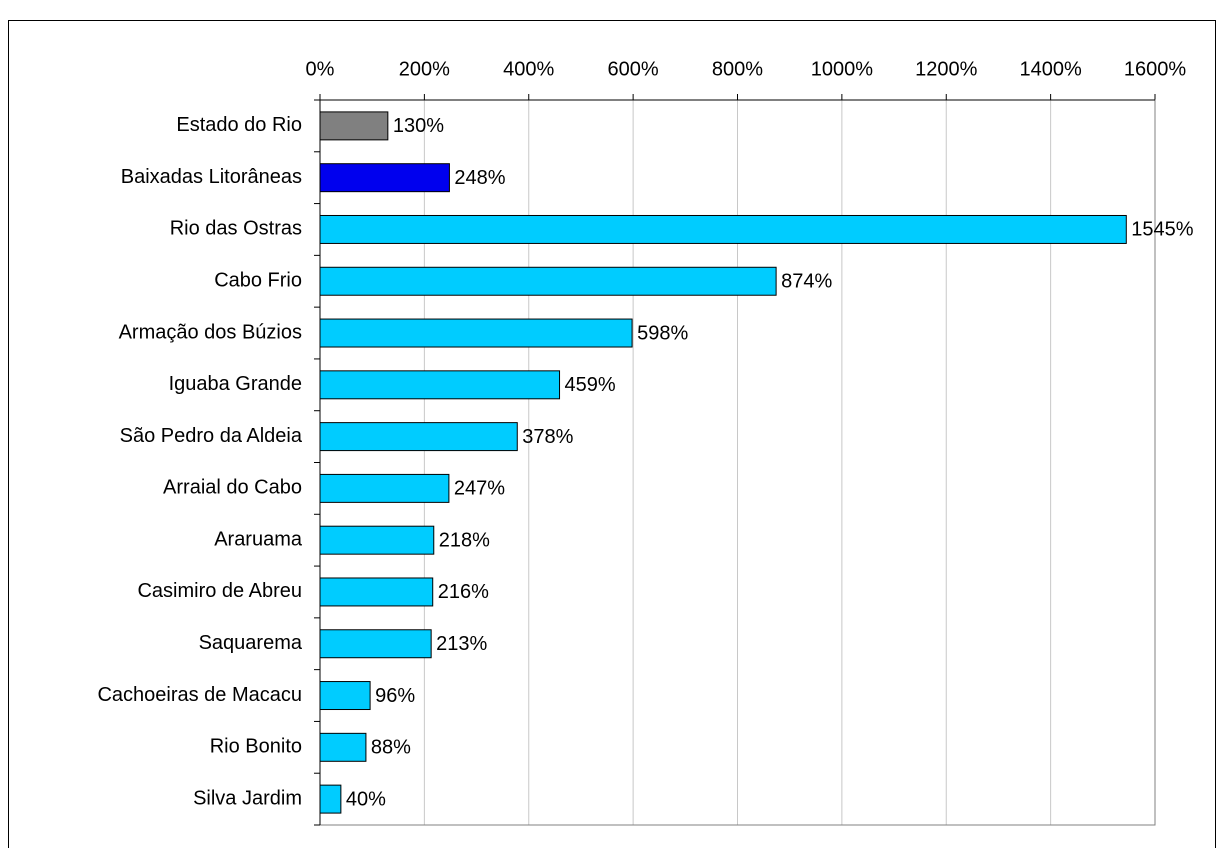 The width and height of the screenshot is (1224, 848). What do you see at coordinates (946, 69) in the screenshot?
I see `x-tick-label: 1200%` at bounding box center [946, 69].